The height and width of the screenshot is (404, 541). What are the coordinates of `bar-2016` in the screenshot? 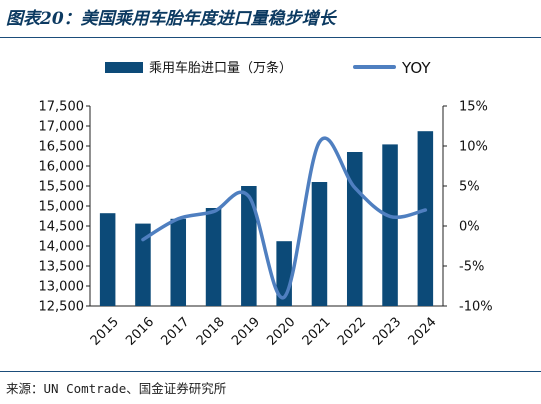 It's located at (143, 264).